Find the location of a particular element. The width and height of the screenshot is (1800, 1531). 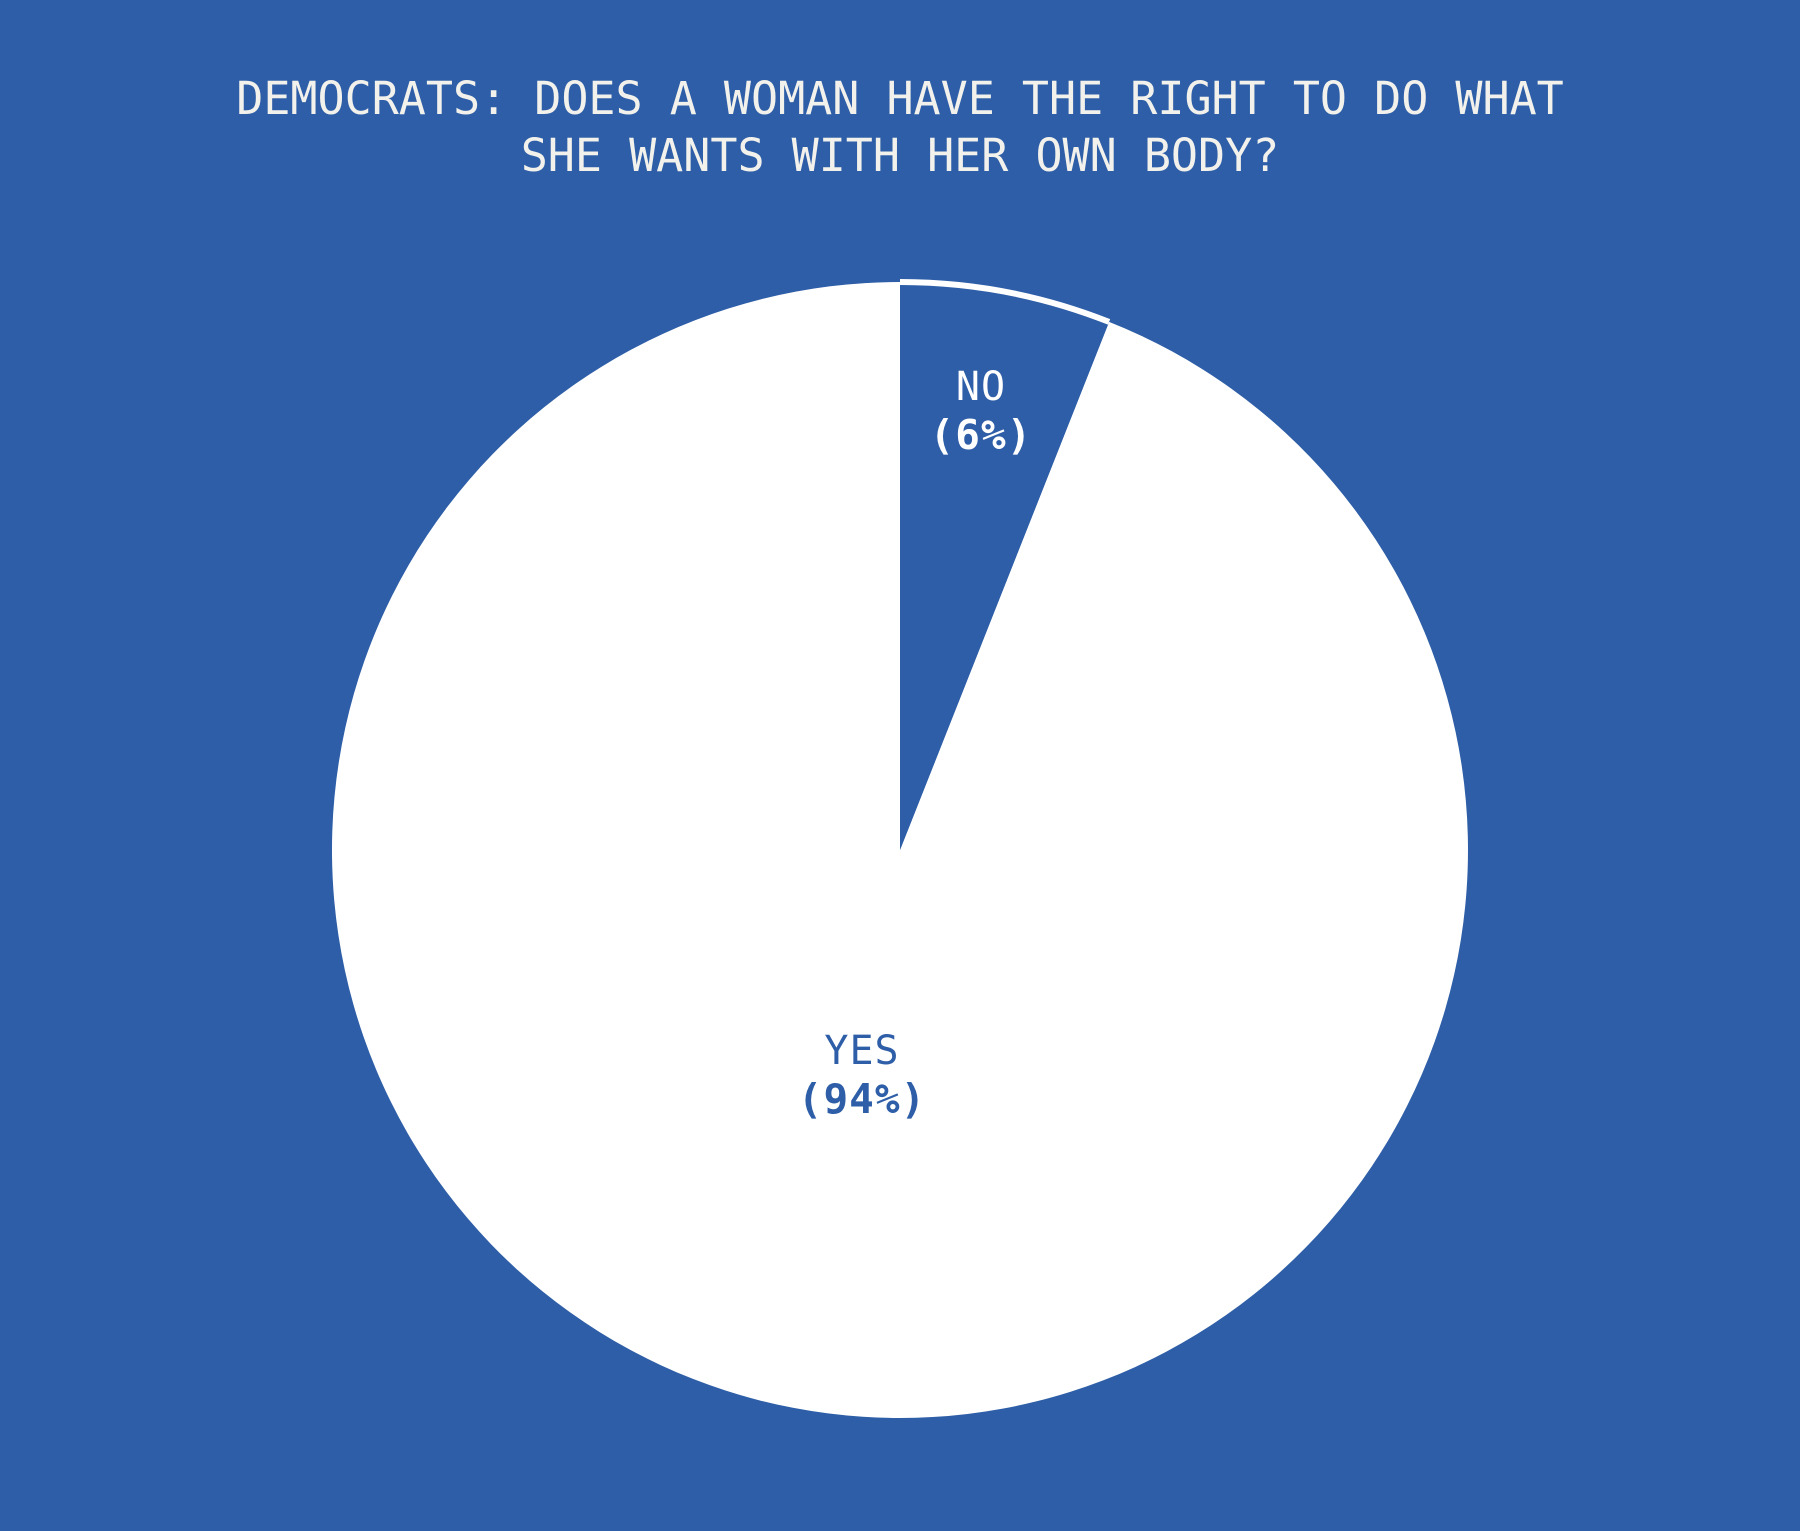

pie-label-yes-percent: (94%) is located at coordinates (862, 1099).